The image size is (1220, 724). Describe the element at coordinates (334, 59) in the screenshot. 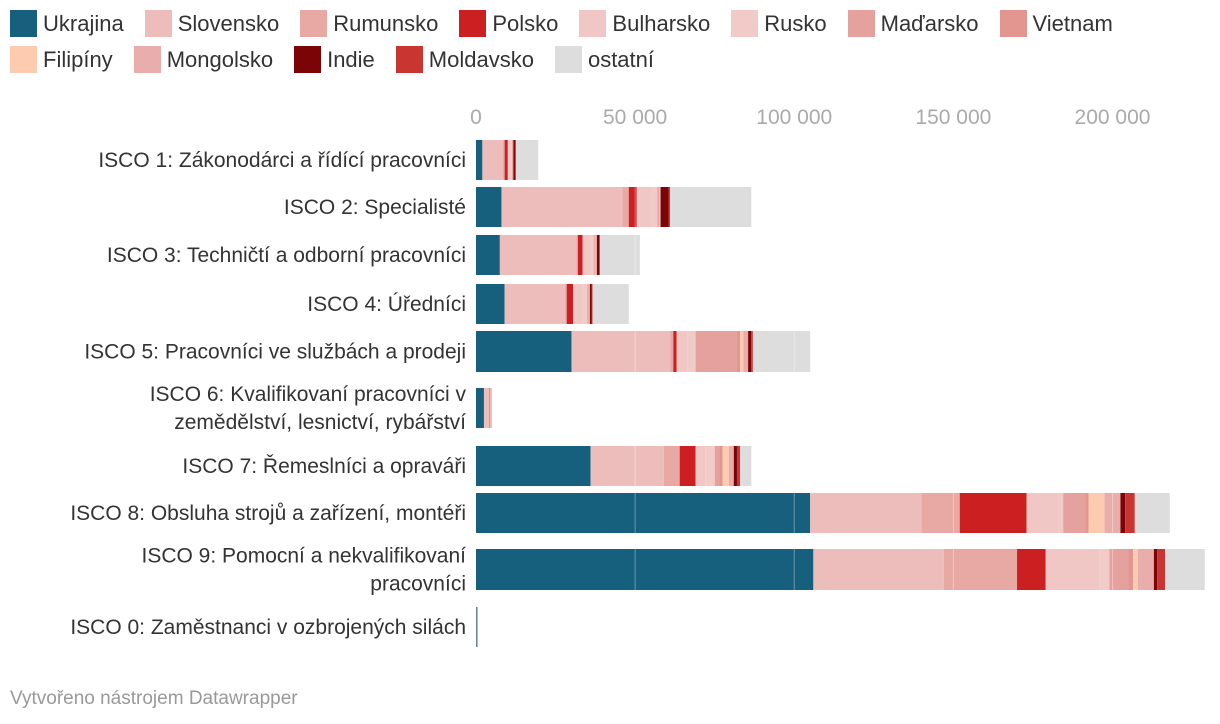

I see `legend-item-indie: Indie` at that location.